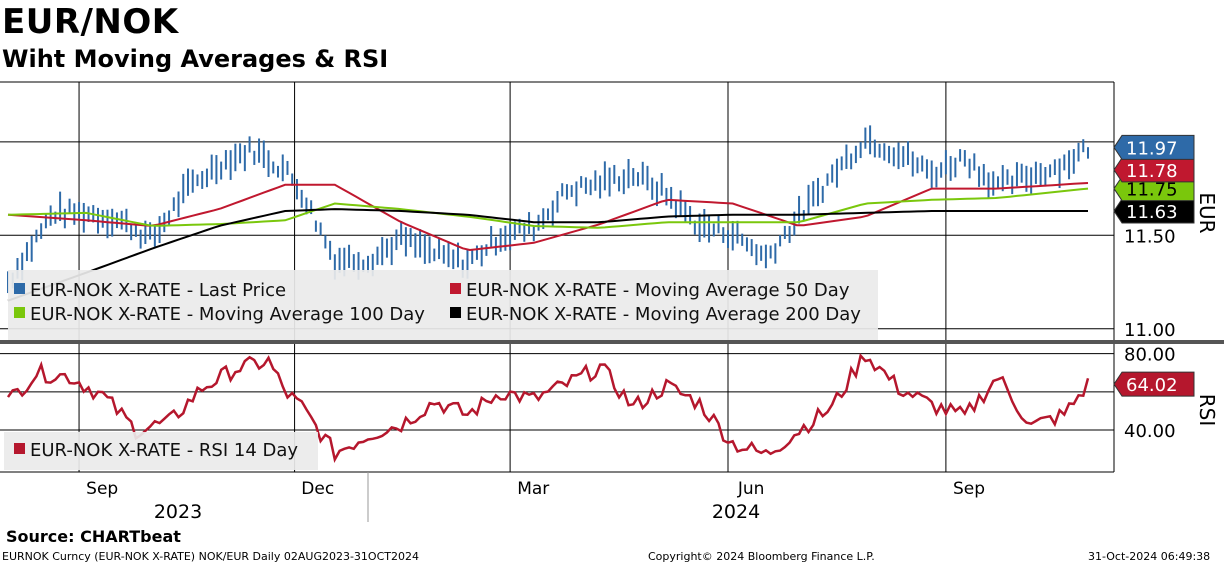 The width and height of the screenshot is (1224, 566). I want to click on tag-ma200-shape, so click(1154, 211).